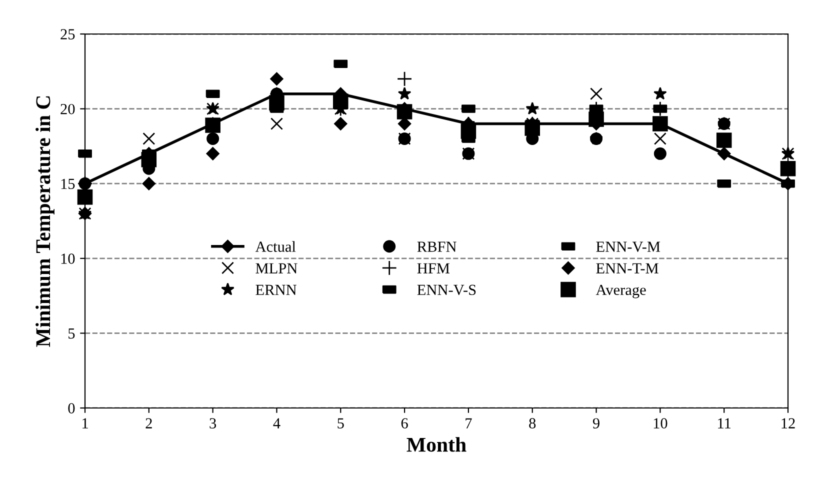 The width and height of the screenshot is (821, 496). Describe the element at coordinates (213, 423) in the screenshot. I see `x-tick-label: 3` at that location.